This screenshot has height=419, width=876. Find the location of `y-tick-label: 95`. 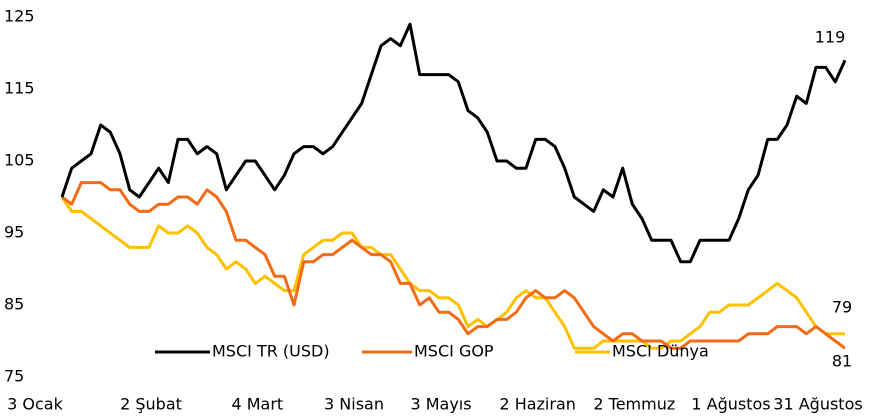

y-tick-label: 95 is located at coordinates (14, 232).